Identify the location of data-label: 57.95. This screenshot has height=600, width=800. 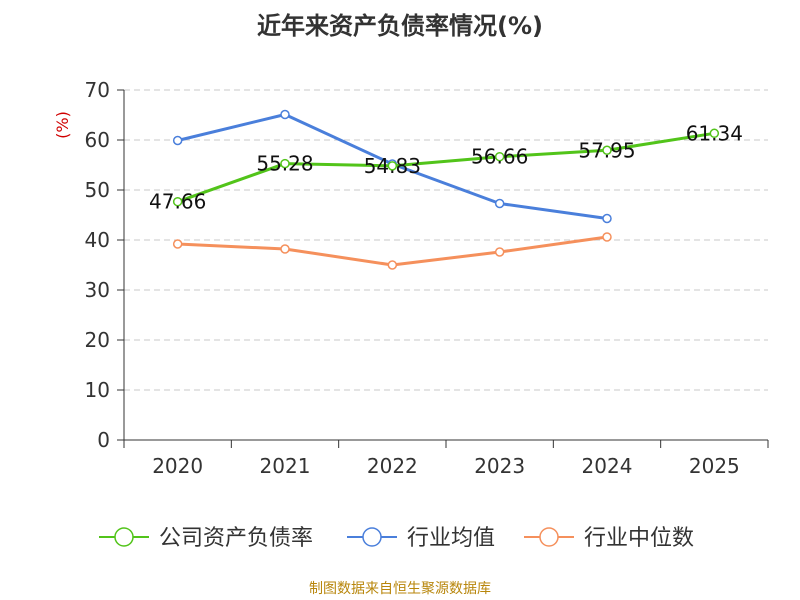
(606, 150).